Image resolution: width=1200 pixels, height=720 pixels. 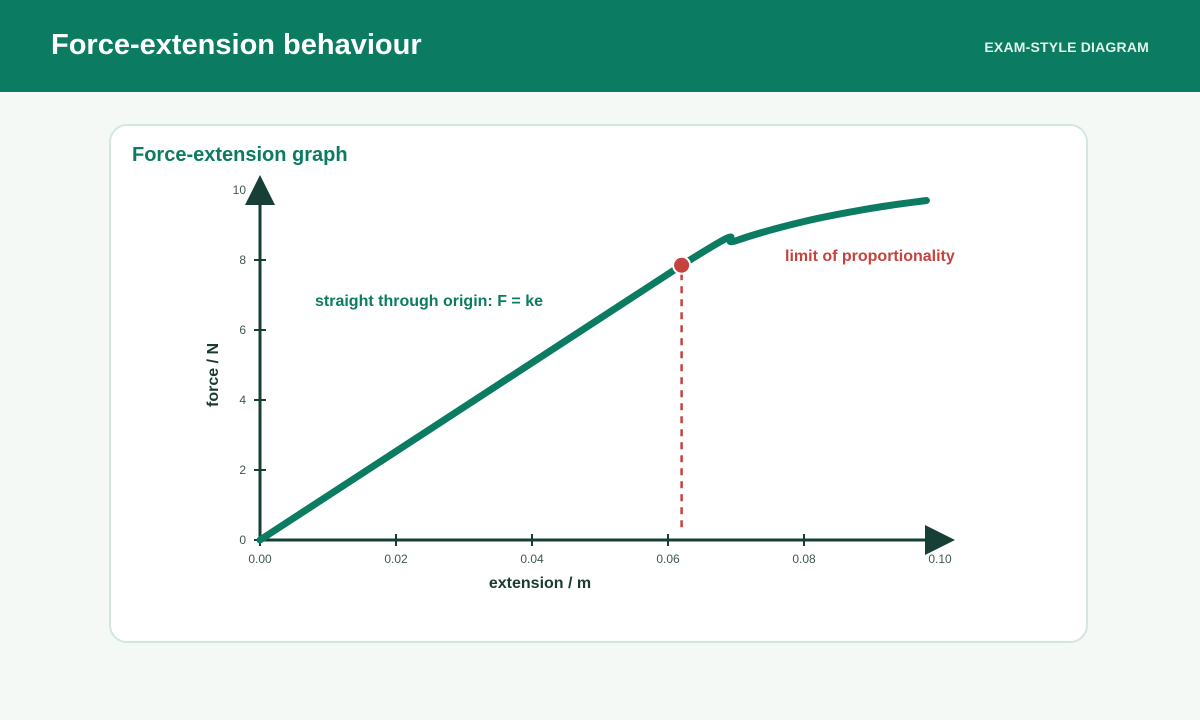 What do you see at coordinates (236, 45) in the screenshot?
I see `page-title: Force-extension behaviour` at bounding box center [236, 45].